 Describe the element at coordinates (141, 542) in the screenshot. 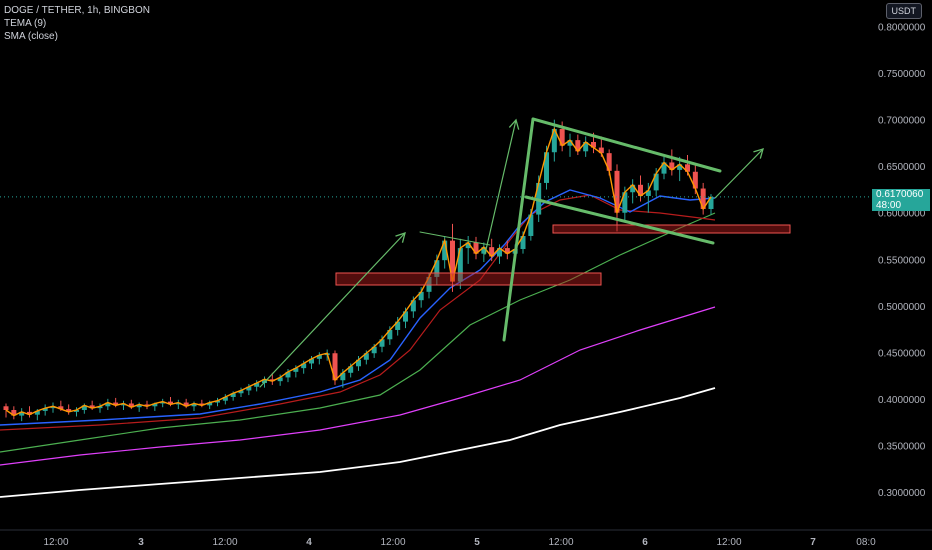

I see `x-tick-label: 3` at that location.